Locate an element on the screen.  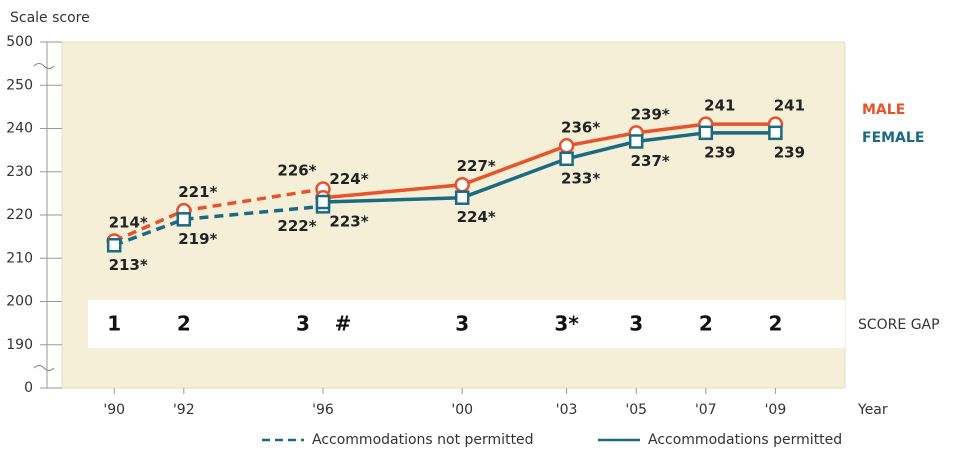
gap-band is located at coordinates (466, 324).